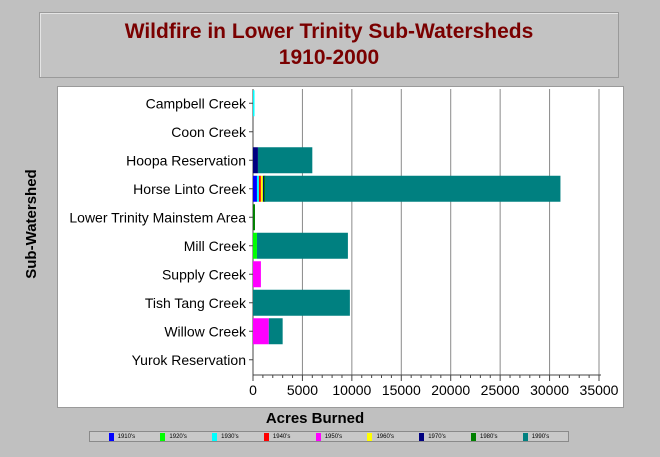  Describe the element at coordinates (540, 436) in the screenshot. I see `legend-label: 1990's` at that location.